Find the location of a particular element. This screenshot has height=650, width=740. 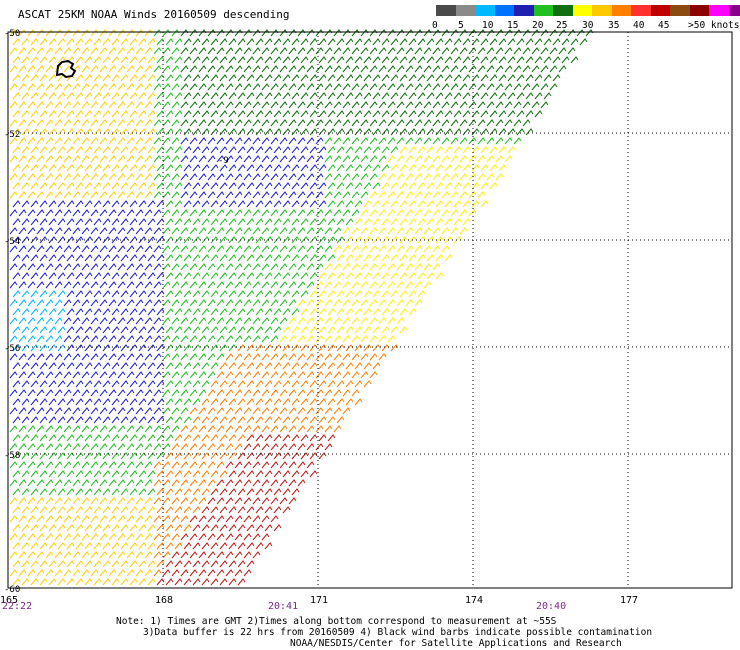

lat-label: -52 is located at coordinates (12, 135).